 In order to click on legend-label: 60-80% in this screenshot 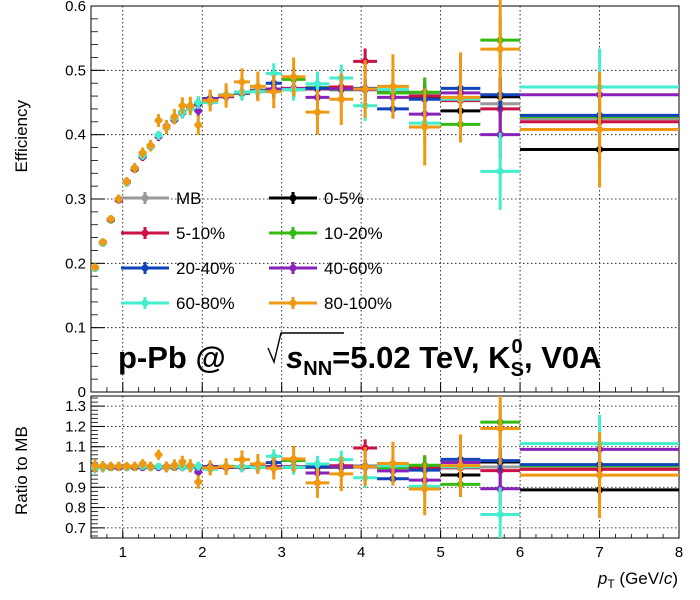, I will do `click(205, 303)`.